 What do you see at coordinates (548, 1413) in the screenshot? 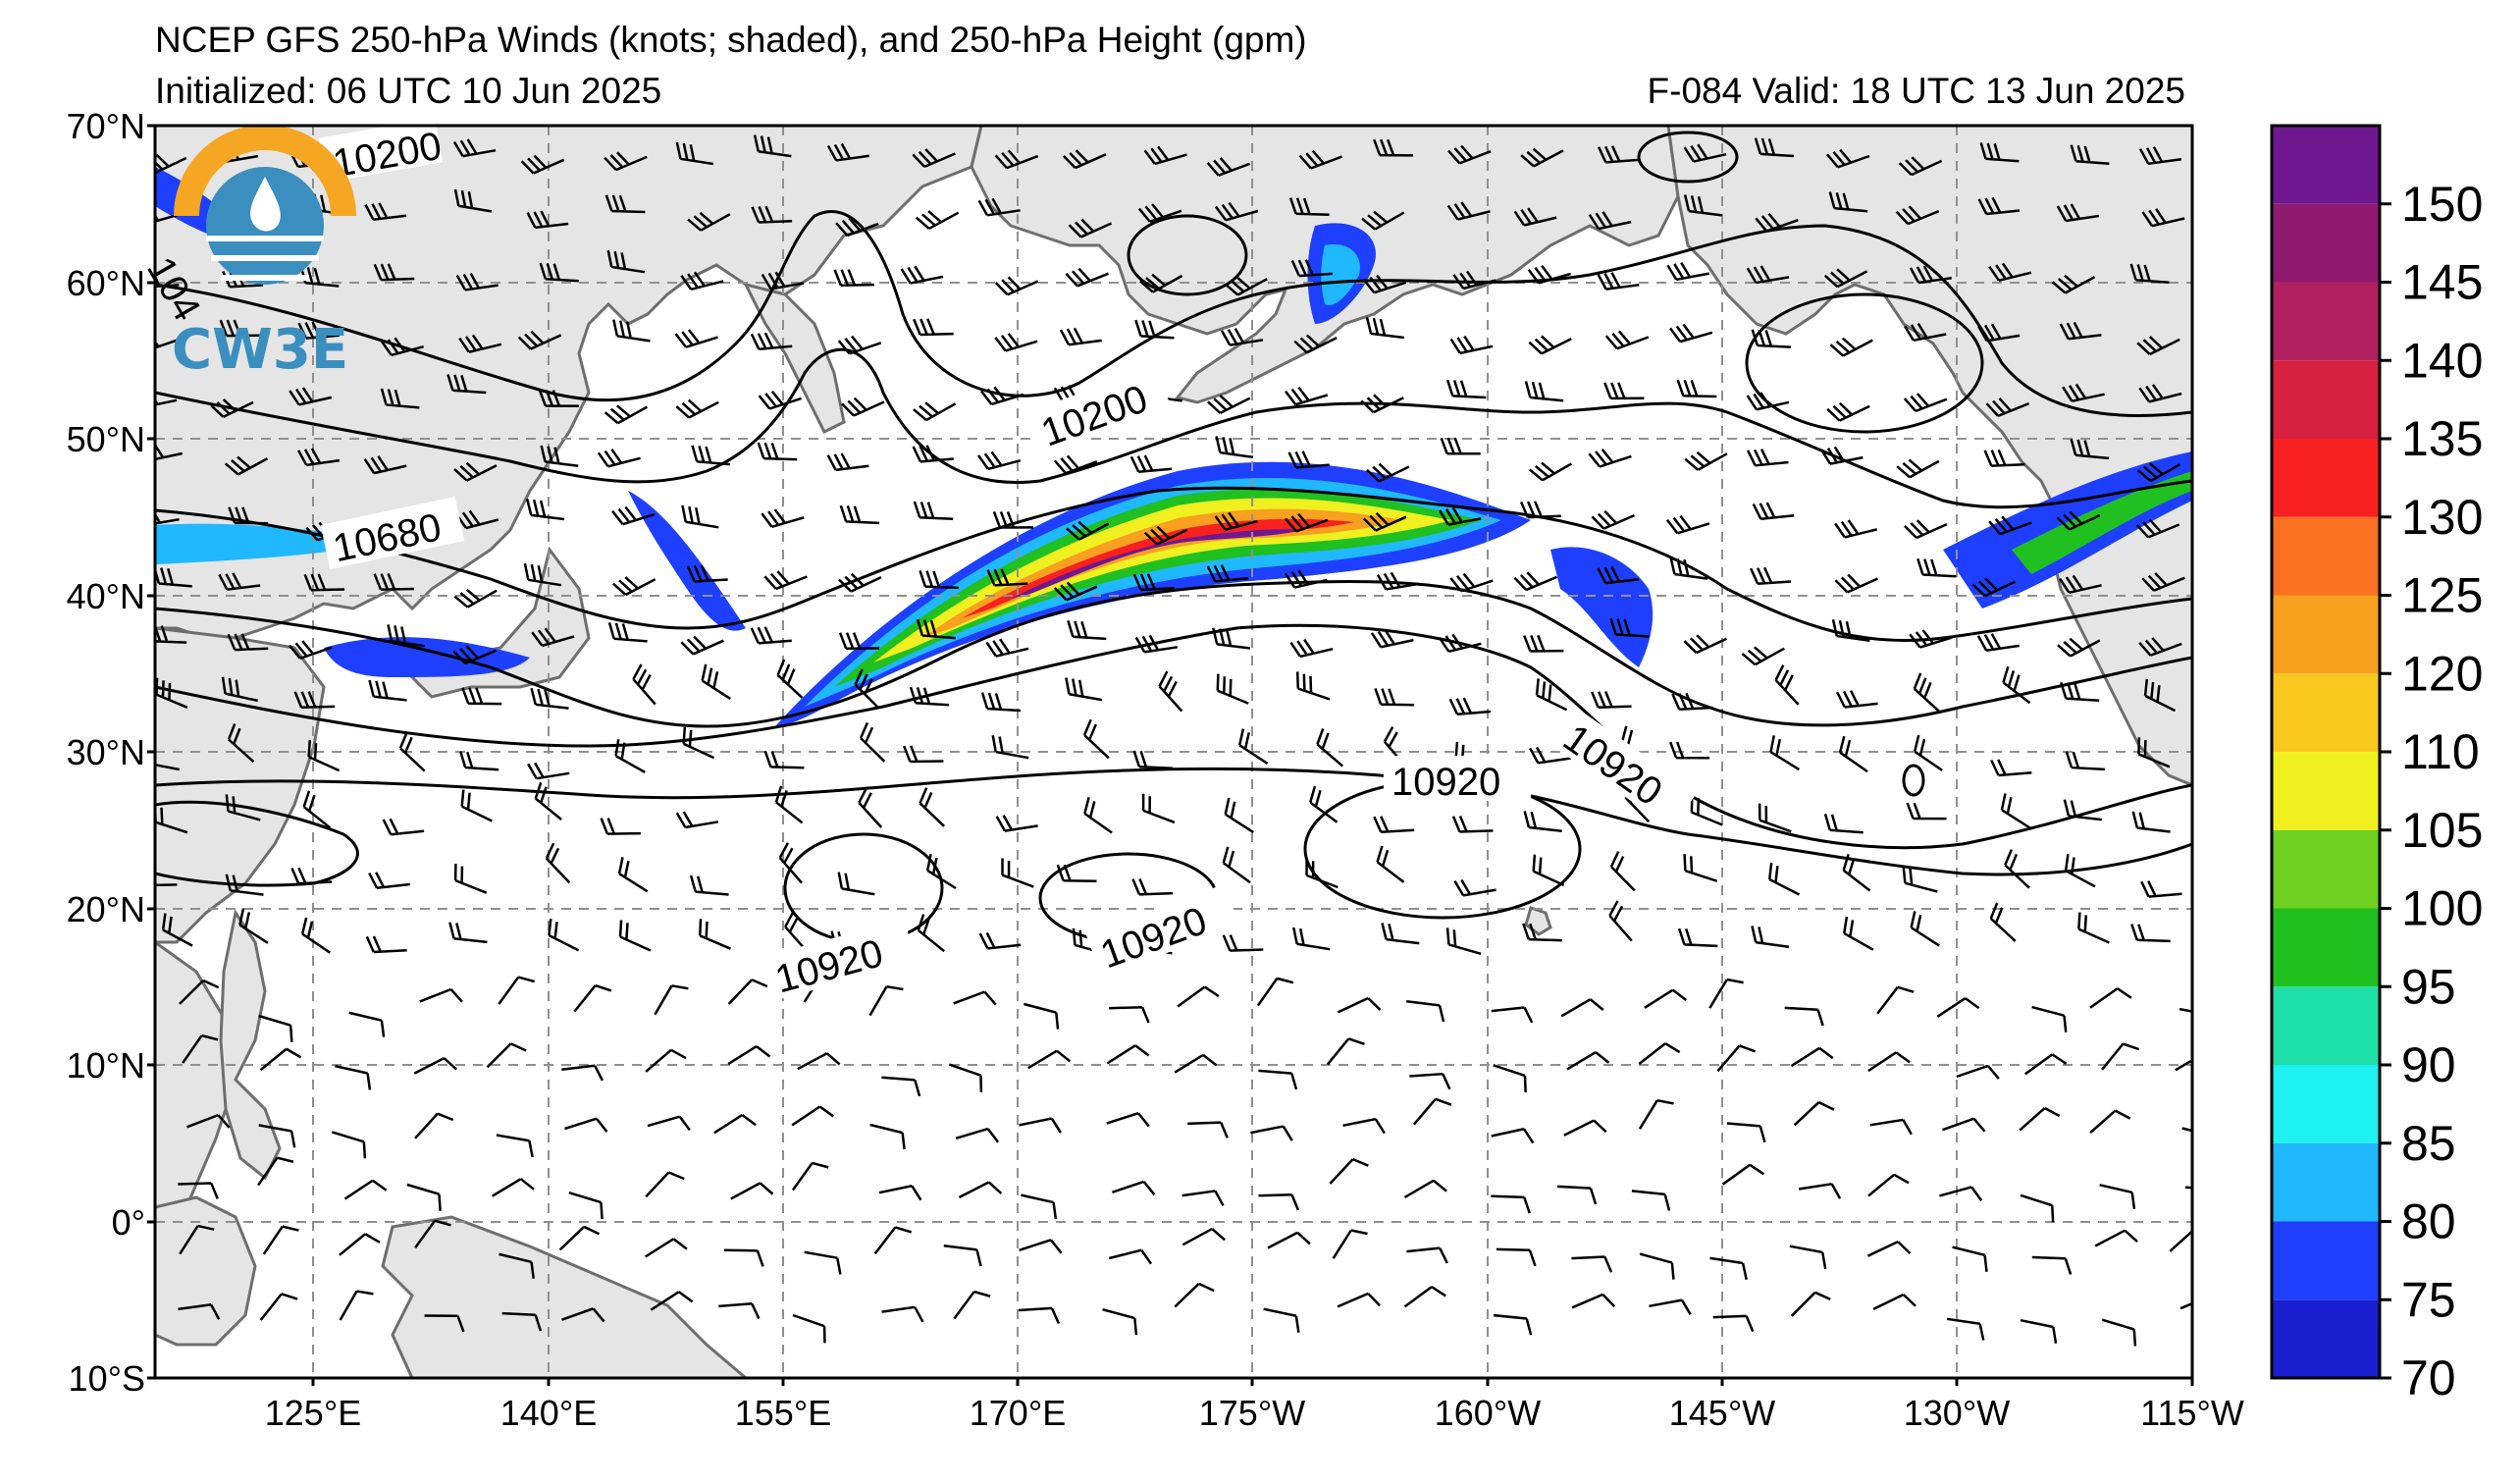
I see `lon-label: 140°E` at bounding box center [548, 1413].